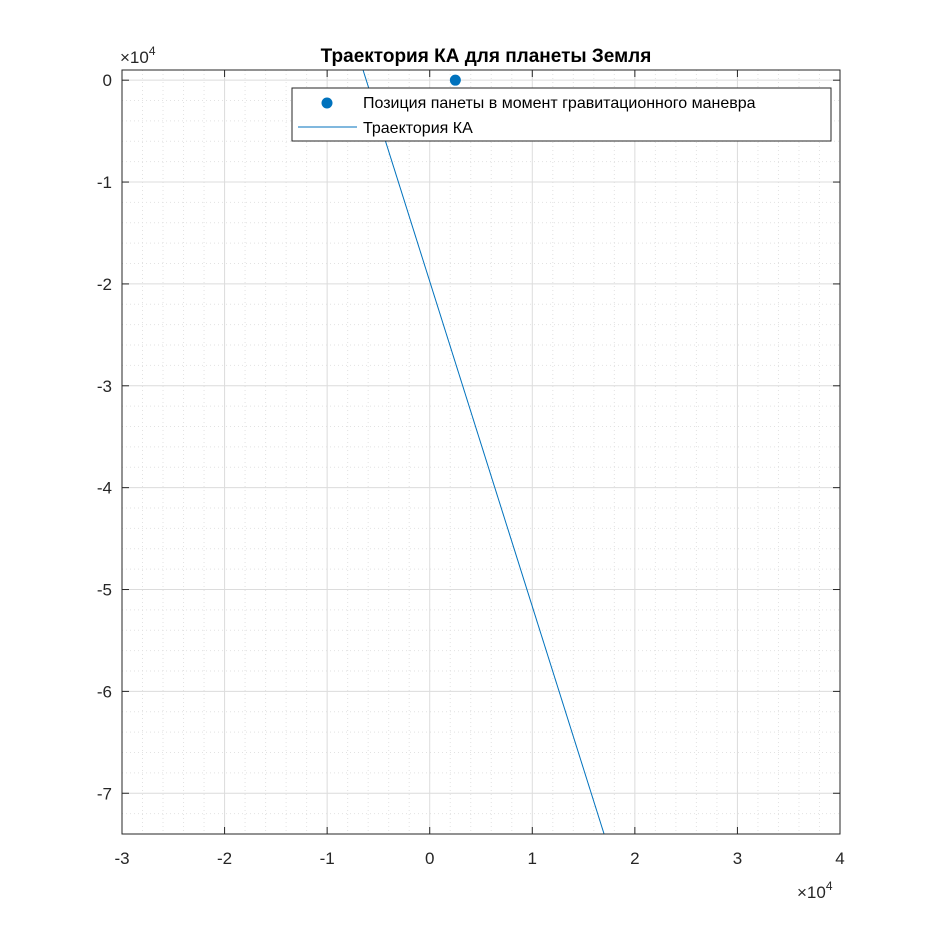 This screenshot has height=938, width=938. What do you see at coordinates (327, 103) in the screenshot?
I see `legend-marker-position` at bounding box center [327, 103].